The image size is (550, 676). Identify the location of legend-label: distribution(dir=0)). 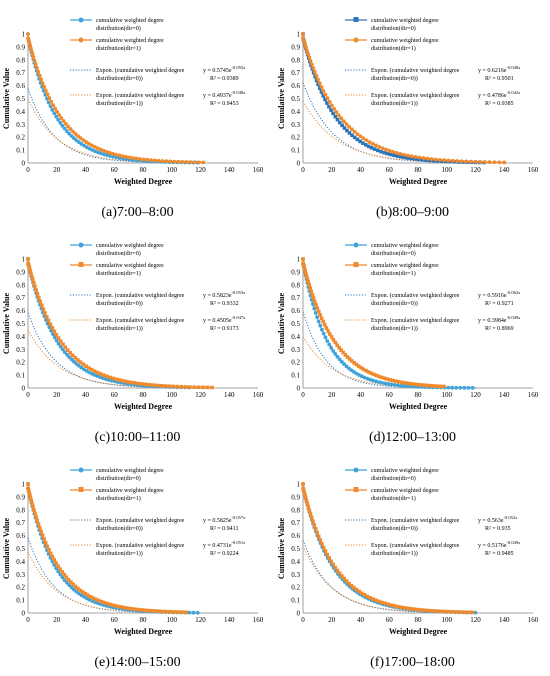
(394, 528).